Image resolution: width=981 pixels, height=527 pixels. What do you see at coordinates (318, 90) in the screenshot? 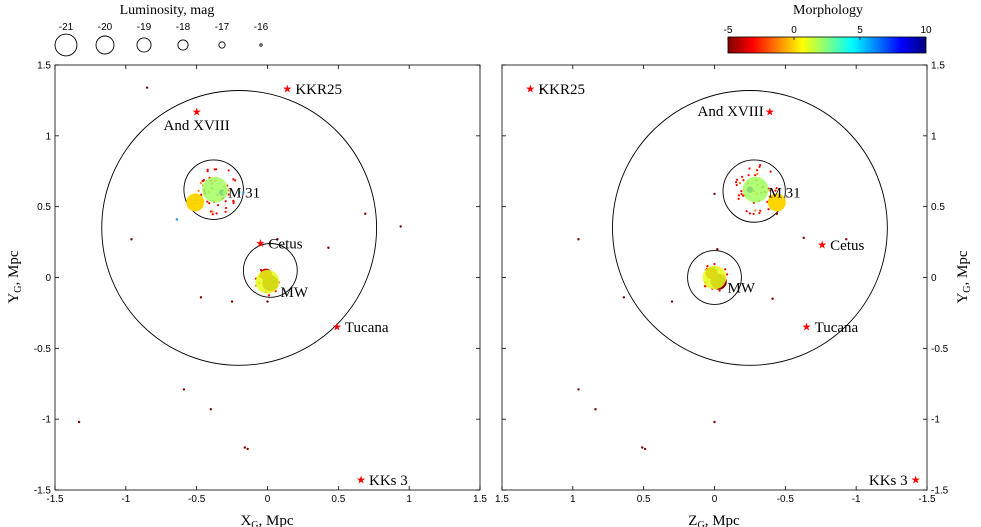
I see `galaxy-name-label: KKR25` at bounding box center [318, 90].